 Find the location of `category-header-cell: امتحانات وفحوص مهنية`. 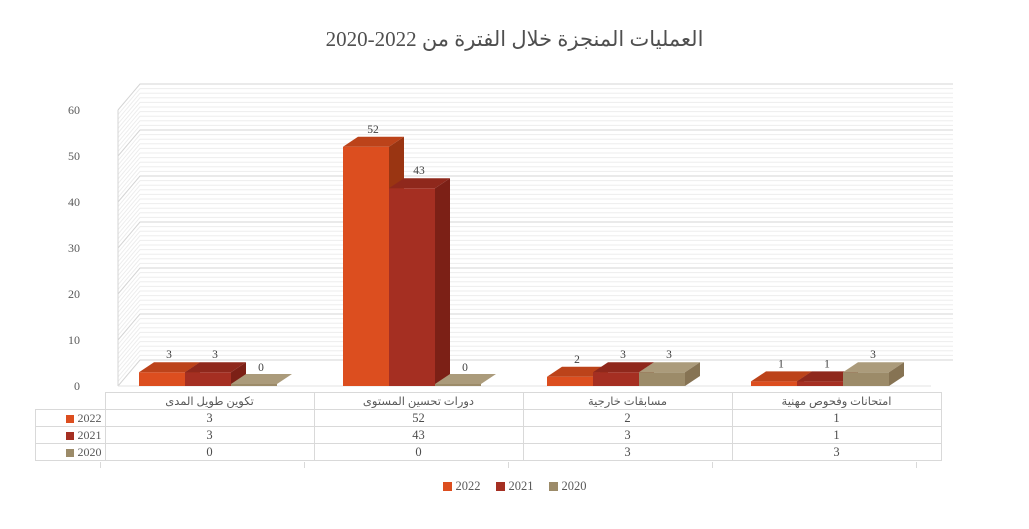

category-header-cell: امتحانات وفحوص مهنية is located at coordinates (836, 401).